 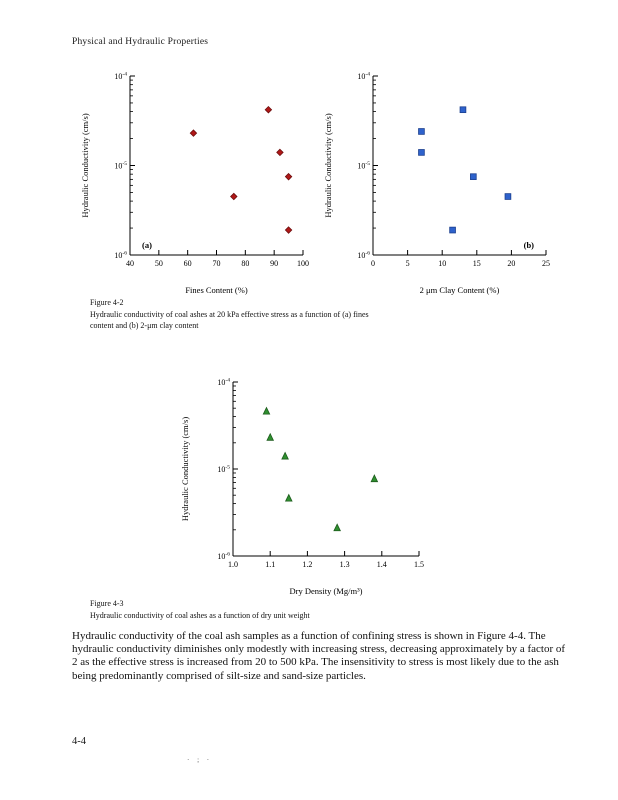 What do you see at coordinates (326, 591) in the screenshot?
I see `x-axis-title: Dry Density (Mg/m³)` at bounding box center [326, 591].